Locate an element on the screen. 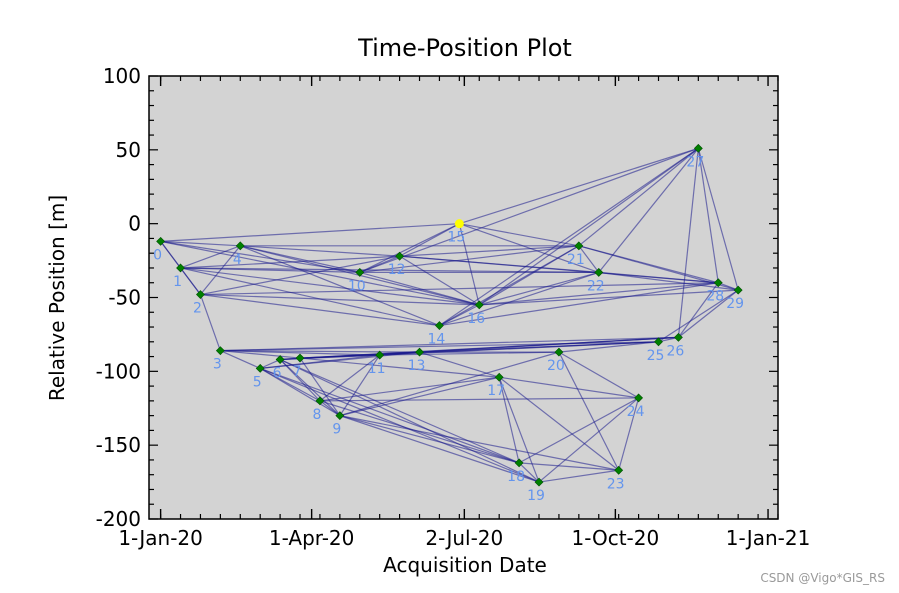 The height and width of the screenshot is (593, 899). point-label: 25 is located at coordinates (656, 356).